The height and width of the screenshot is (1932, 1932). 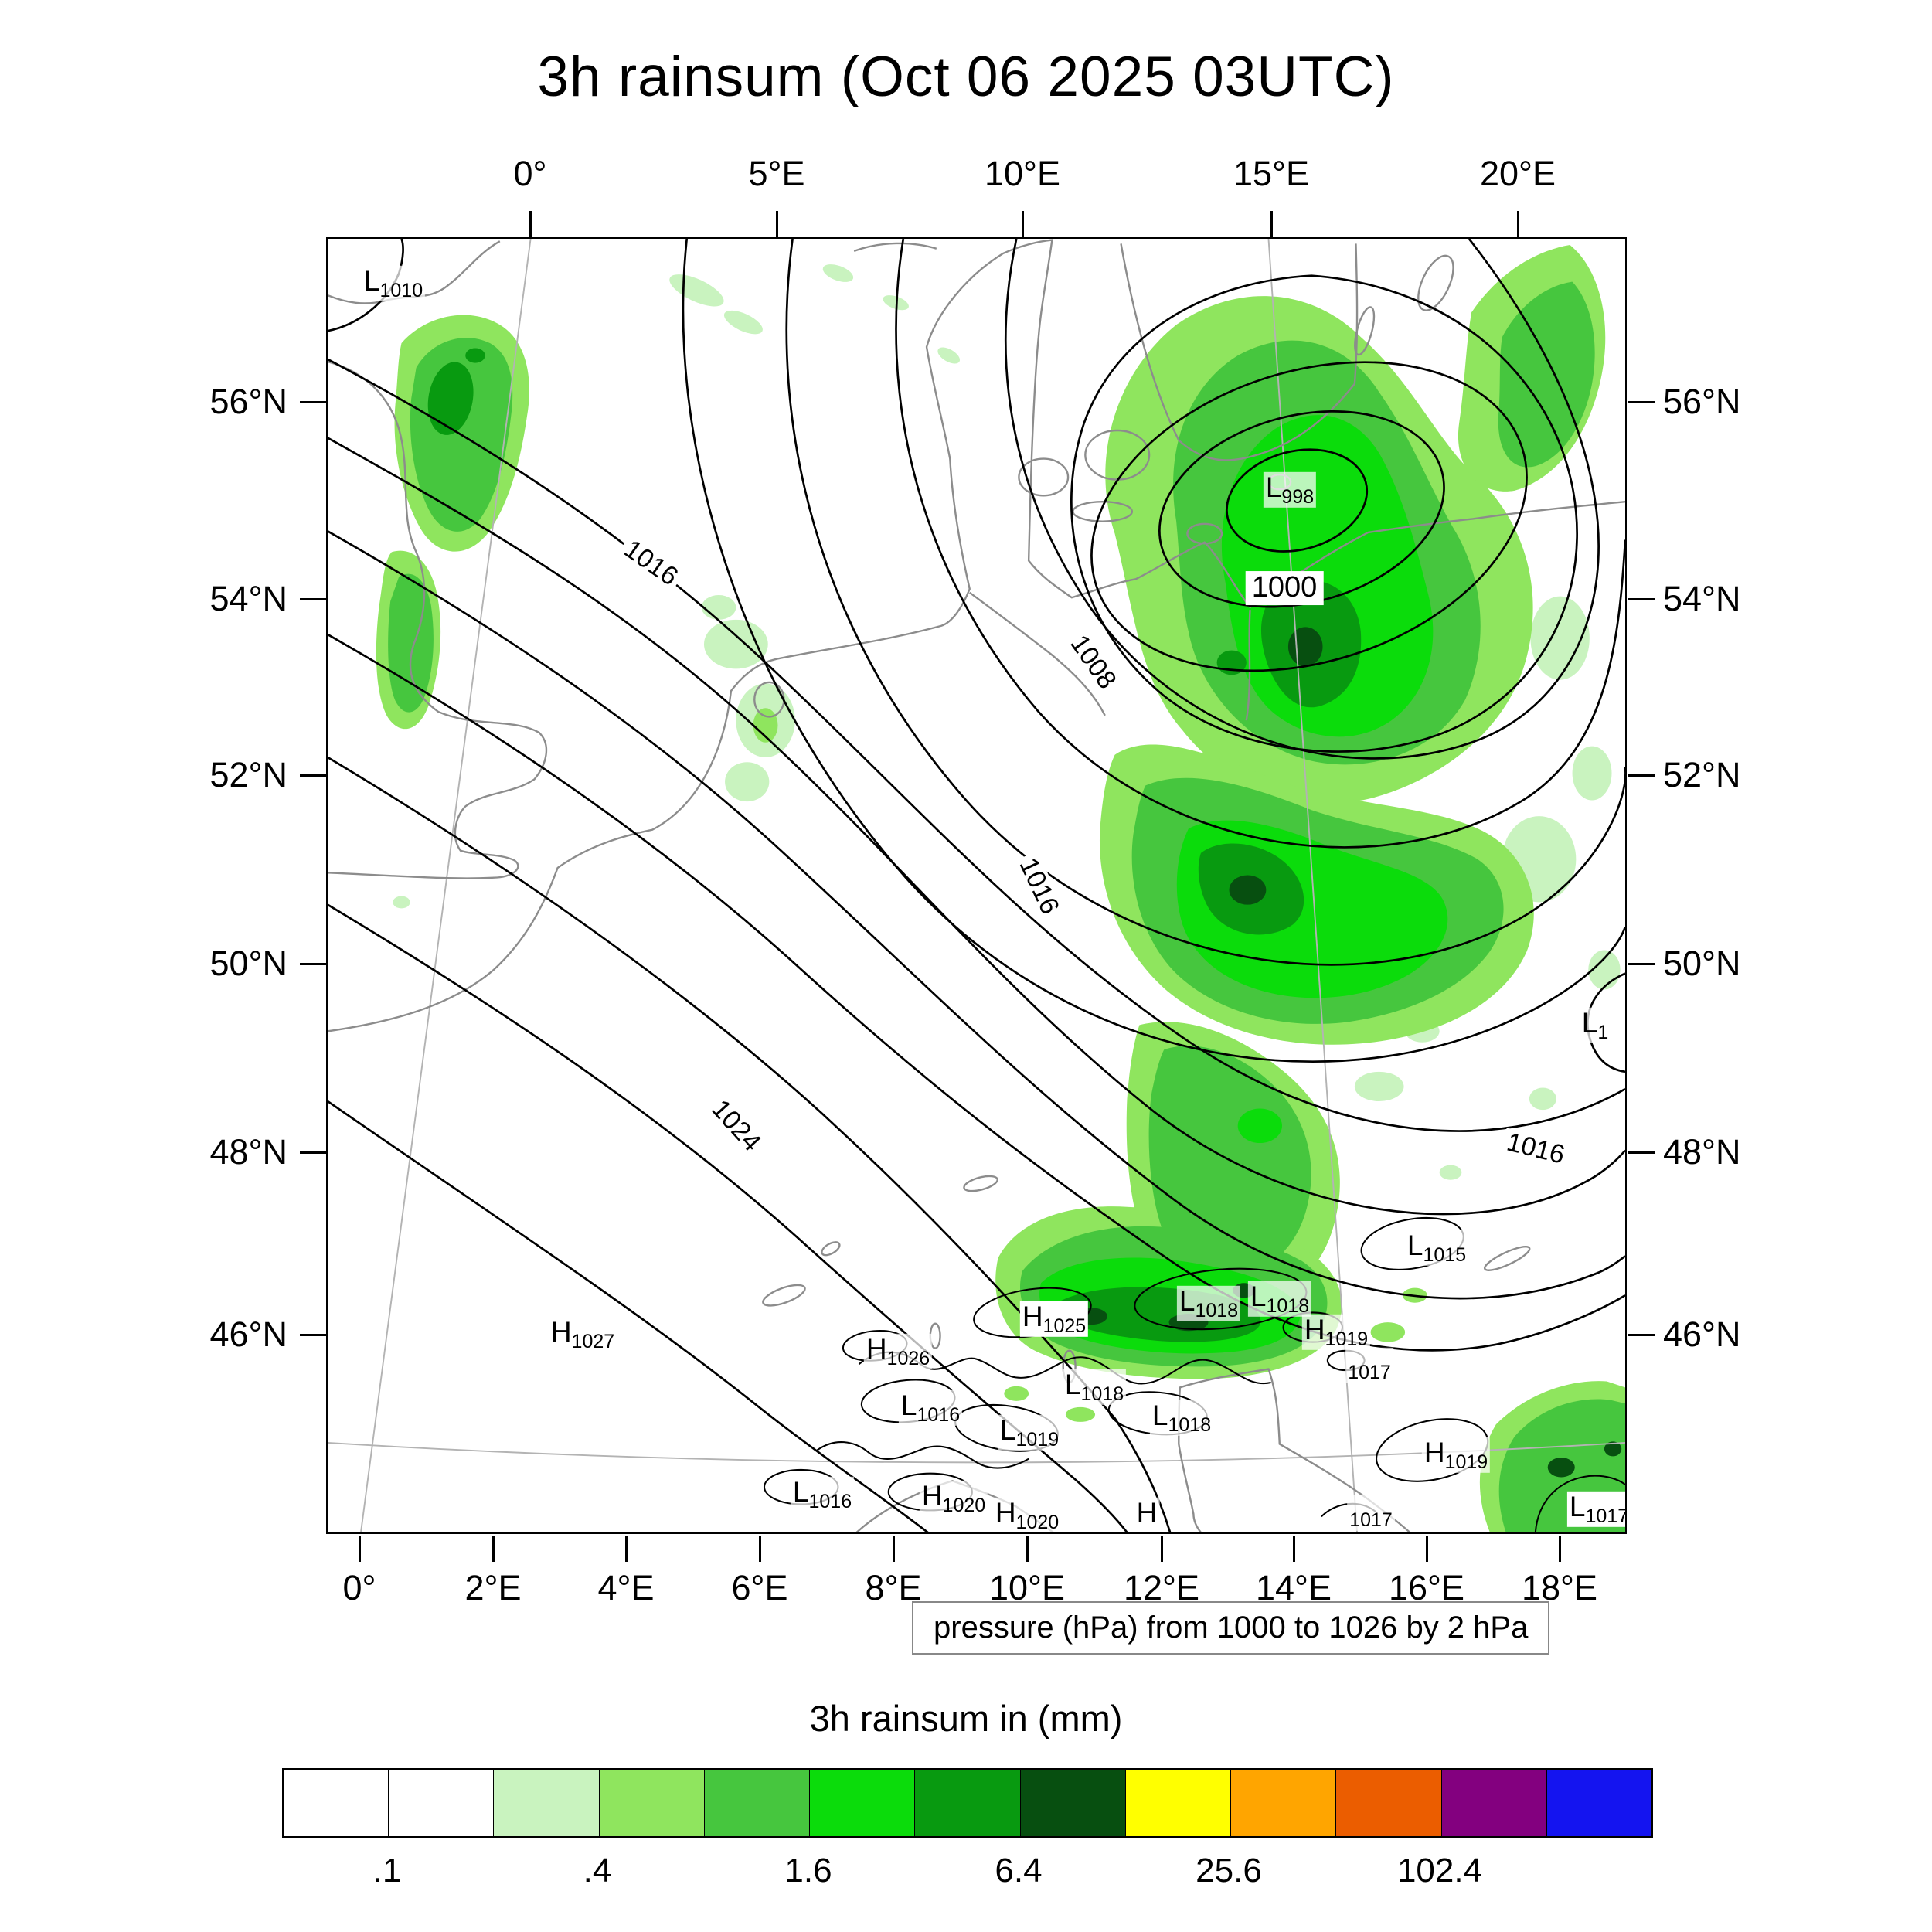 I want to click on axis-label-lon-bottom: 16°E, so click(x=1426, y=1587).